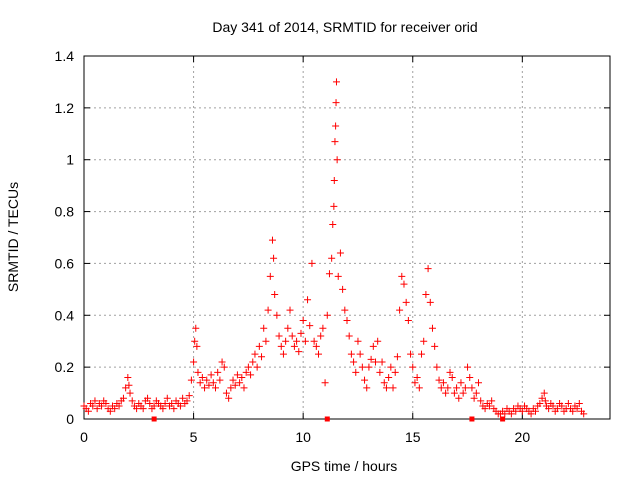 This screenshot has height=480, width=640. Describe the element at coordinates (65, 56) in the screenshot. I see `y-tick-label: 1.4` at that location.